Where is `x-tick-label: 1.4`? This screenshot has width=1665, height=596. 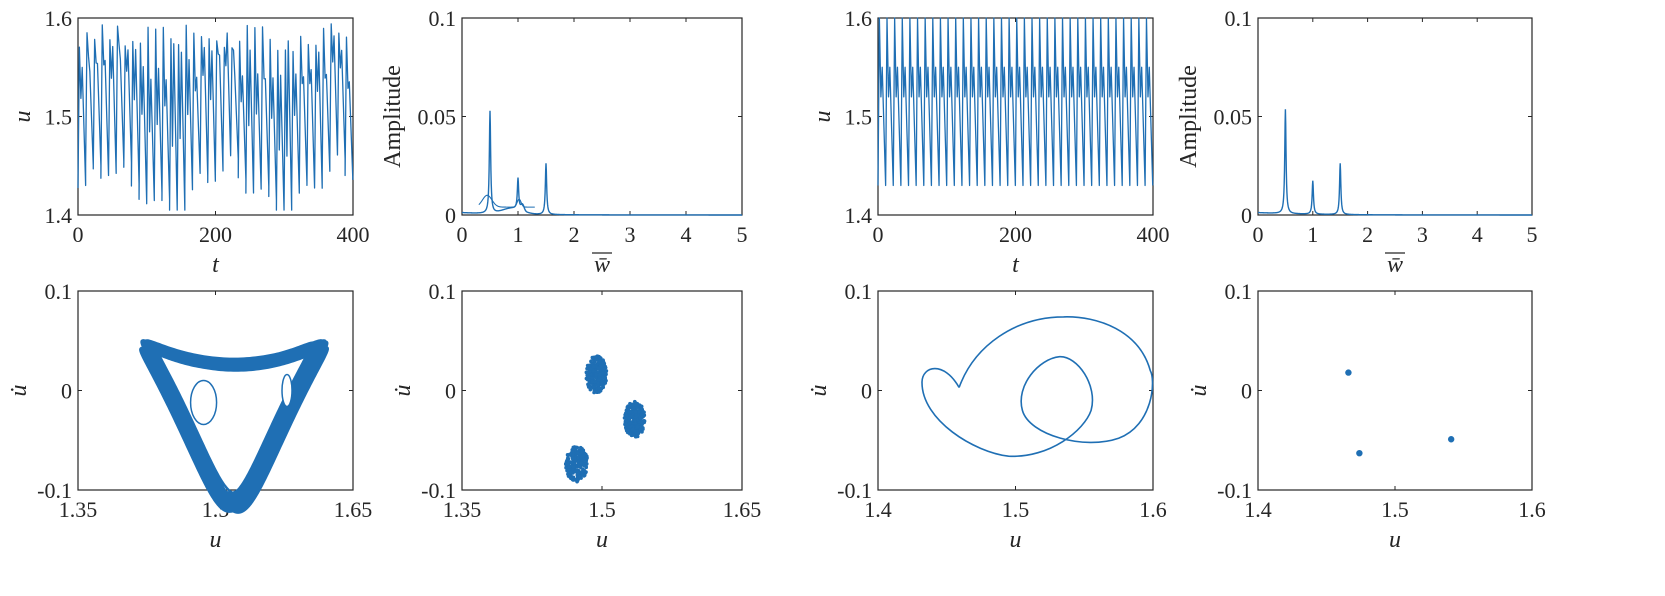 x-tick-label: 1.4 is located at coordinates (1258, 509).